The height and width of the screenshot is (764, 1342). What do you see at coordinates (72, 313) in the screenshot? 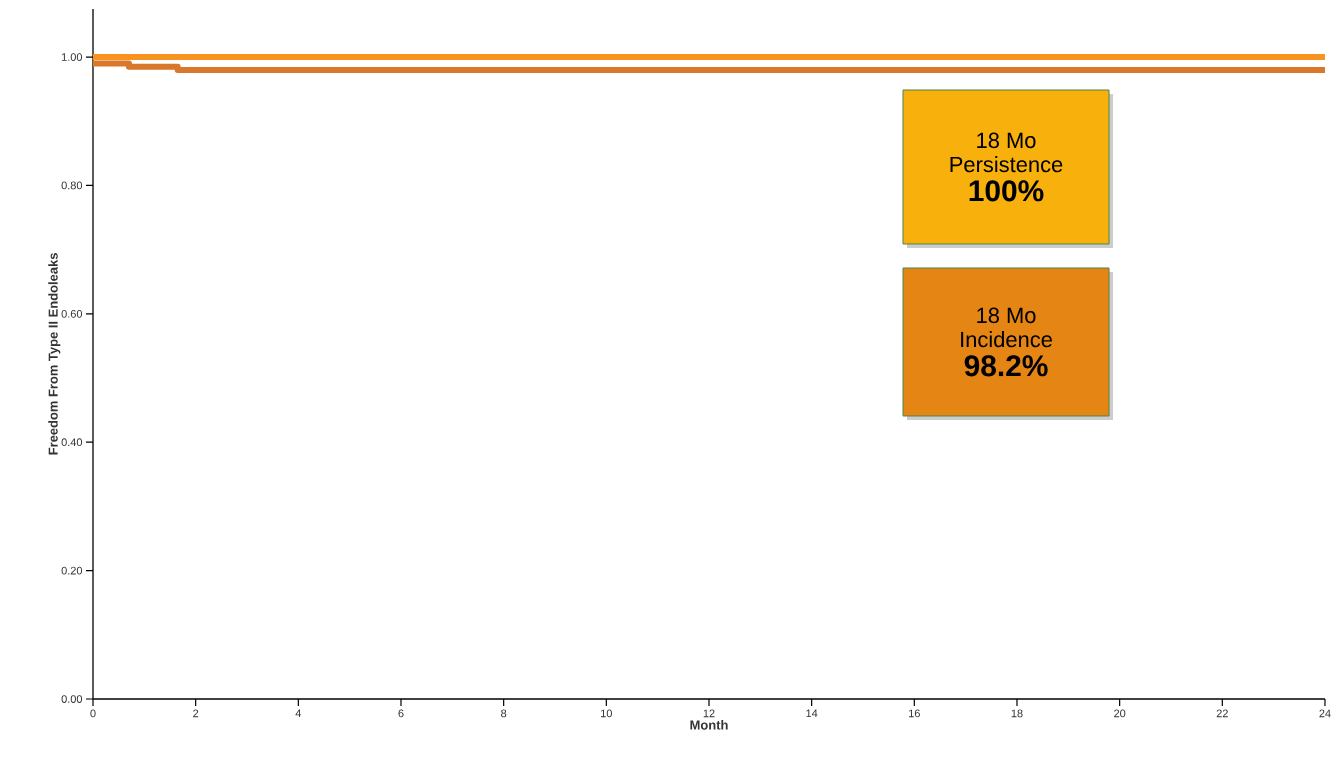
I see `y-tick-label: 0.60` at bounding box center [72, 313].